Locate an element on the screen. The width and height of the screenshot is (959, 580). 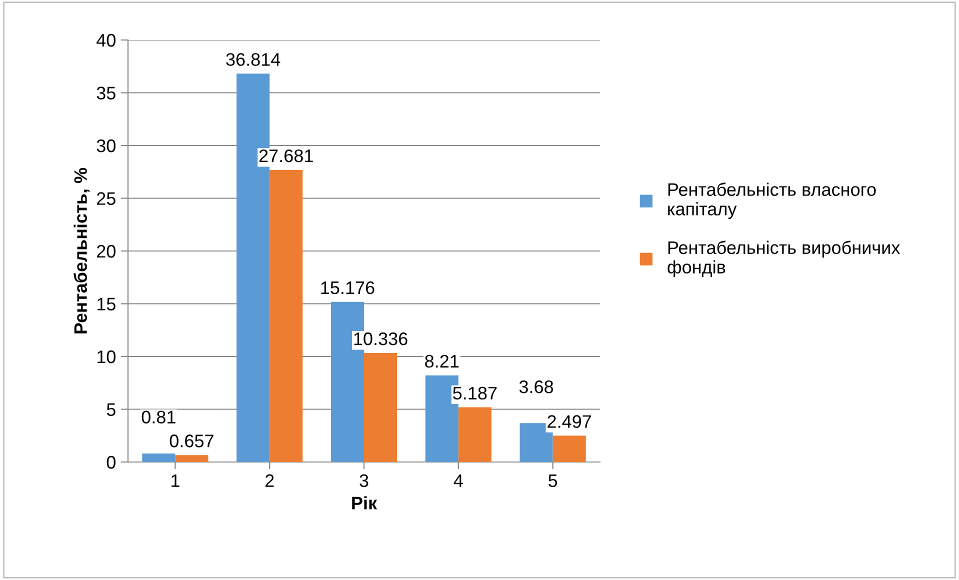
data-label: 8.21 is located at coordinates (442, 361).